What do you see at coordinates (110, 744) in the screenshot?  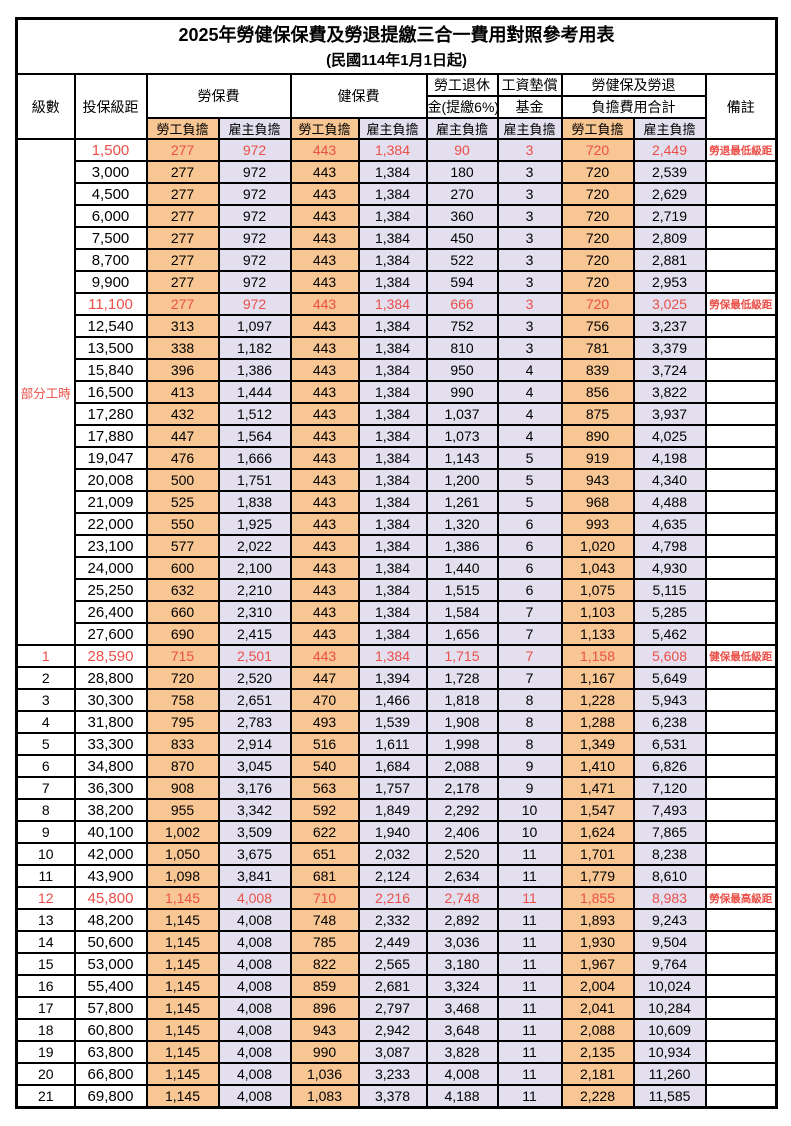 I see `cell-bracket: 33,300` at bounding box center [110, 744].